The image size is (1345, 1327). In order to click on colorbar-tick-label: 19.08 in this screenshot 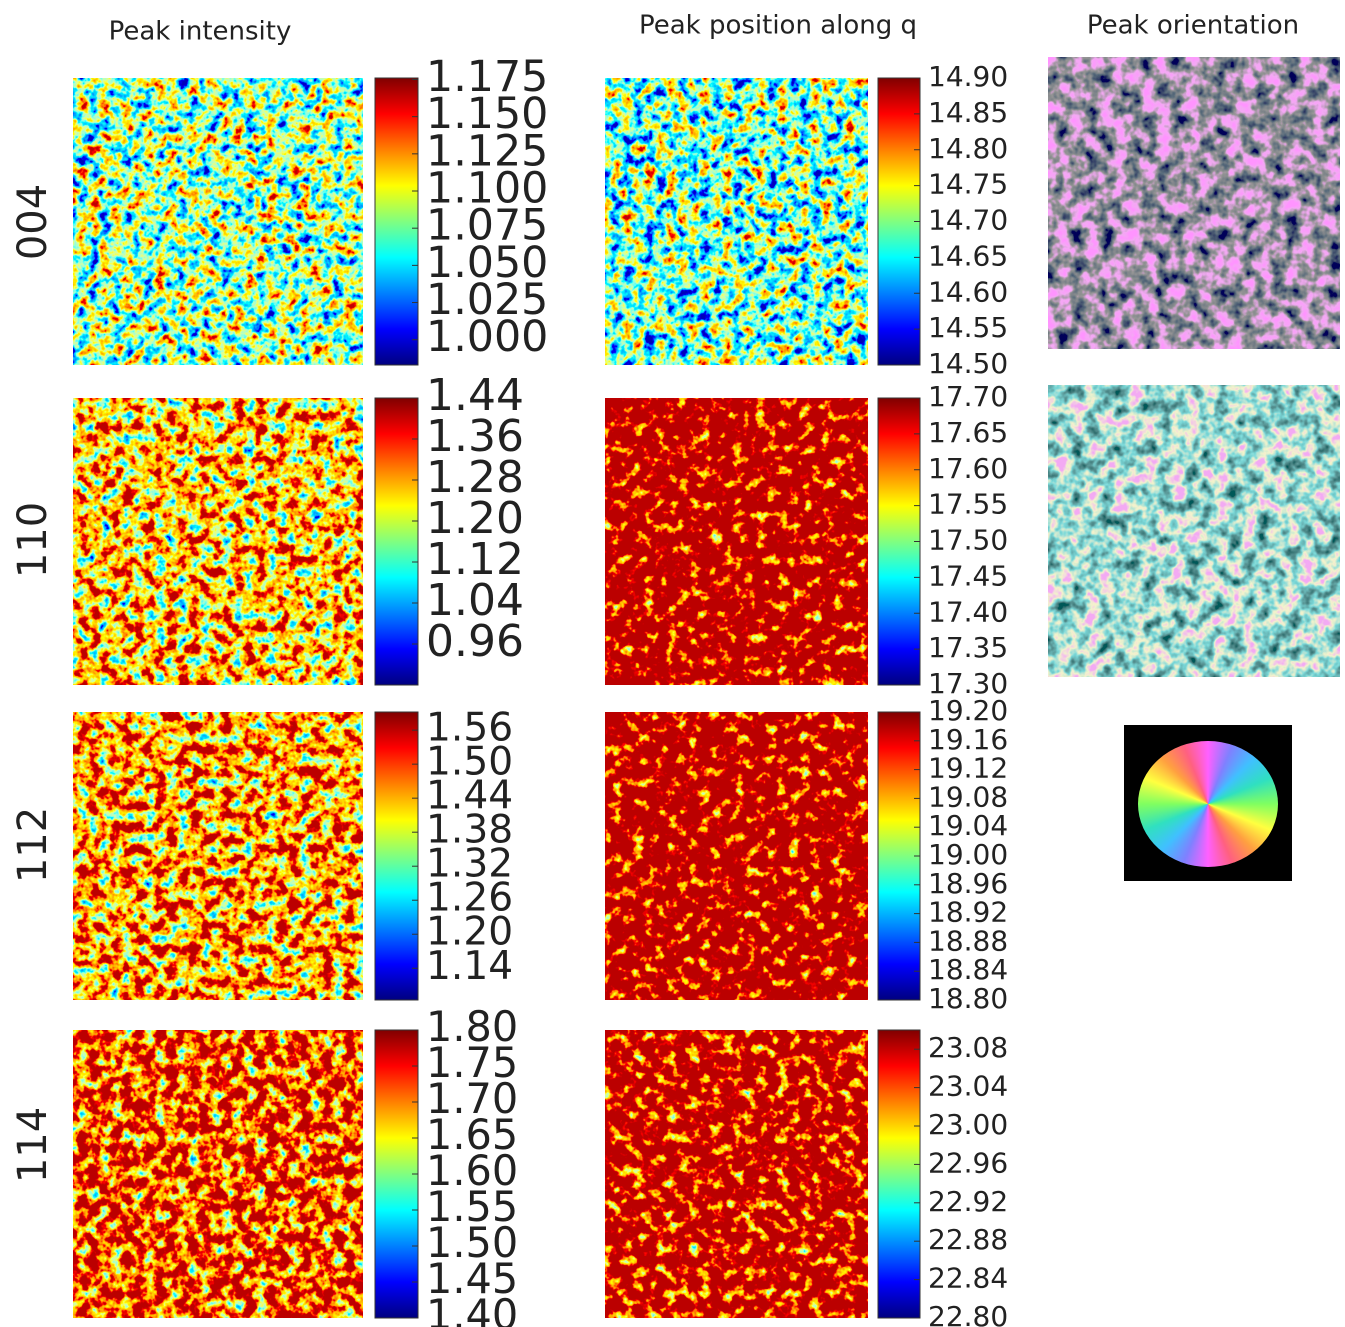, I will do `click(968, 796)`.